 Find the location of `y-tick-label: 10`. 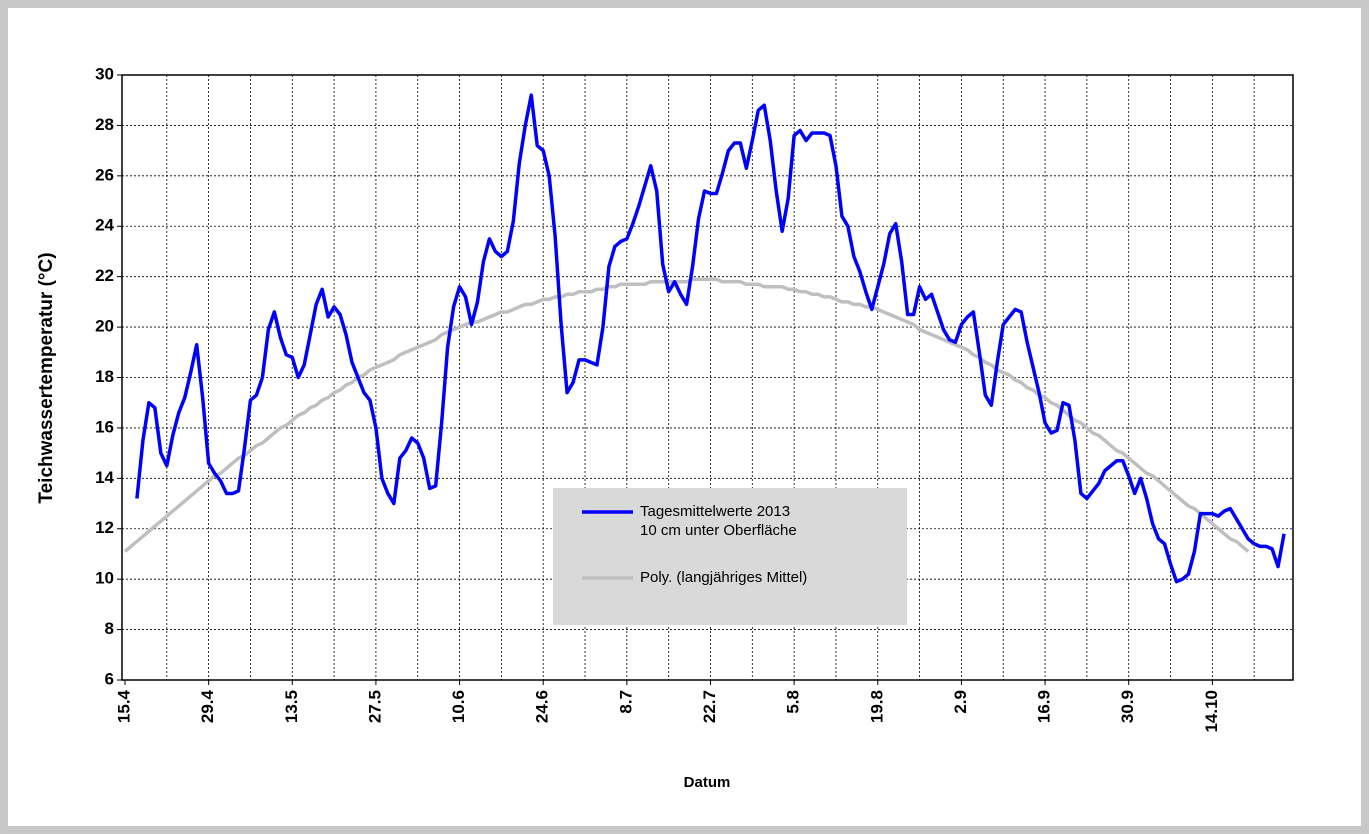

y-tick-label: 10 is located at coordinates (104, 578).